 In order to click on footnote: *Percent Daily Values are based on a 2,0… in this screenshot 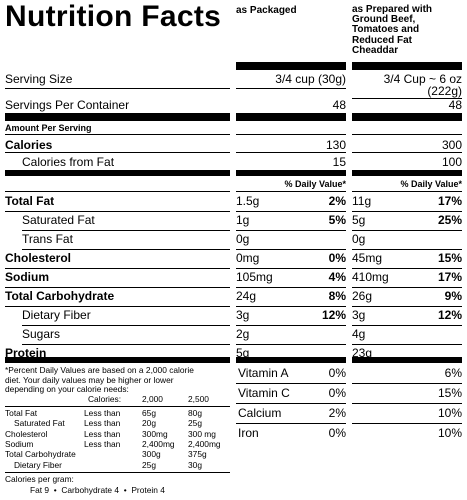, I will do `click(99, 380)`.